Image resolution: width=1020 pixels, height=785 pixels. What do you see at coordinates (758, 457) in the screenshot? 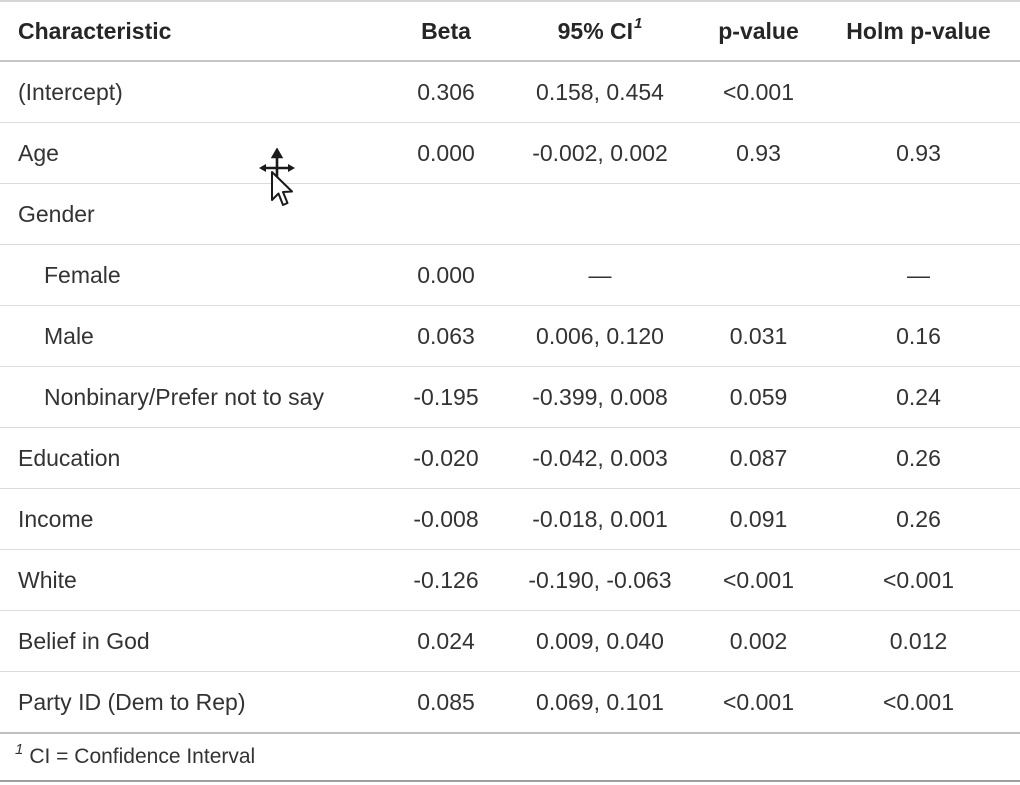
I see `p-value-cell: 0.087` at bounding box center [758, 457].